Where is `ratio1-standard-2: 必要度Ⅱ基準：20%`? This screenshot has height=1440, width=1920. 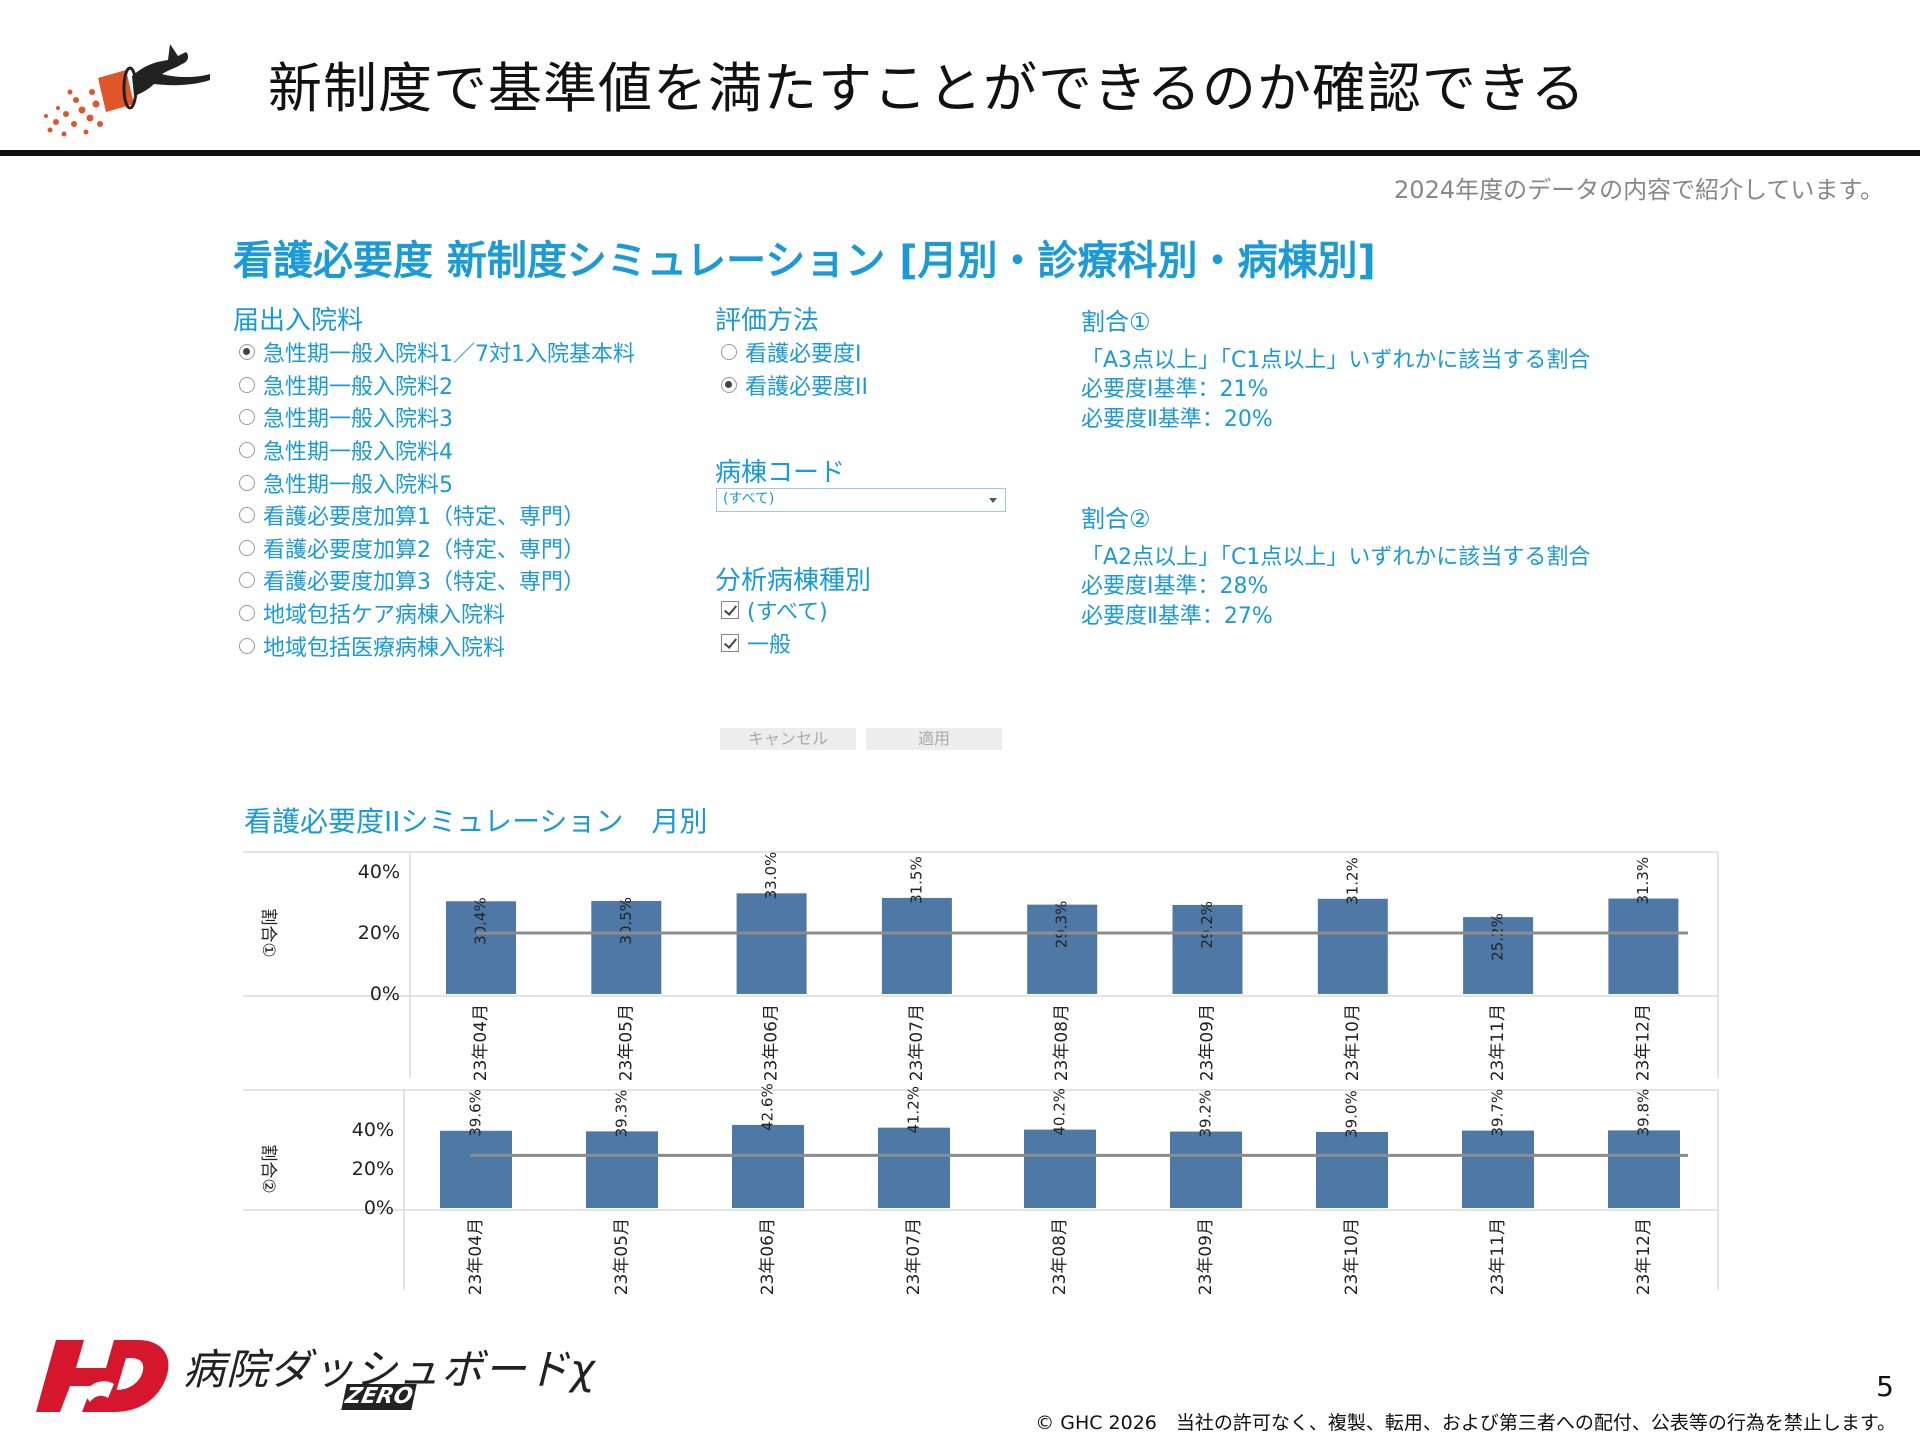
ratio1-standard-2: 必要度Ⅱ基準：20% is located at coordinates (1177, 419).